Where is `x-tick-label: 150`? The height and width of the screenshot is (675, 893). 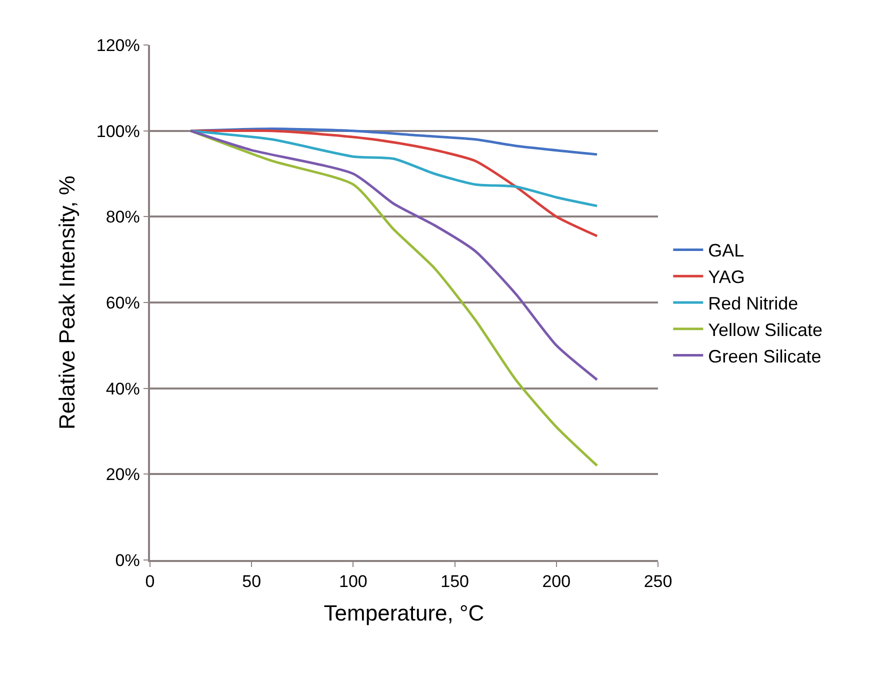
x-tick-label: 150 is located at coordinates (454, 582).